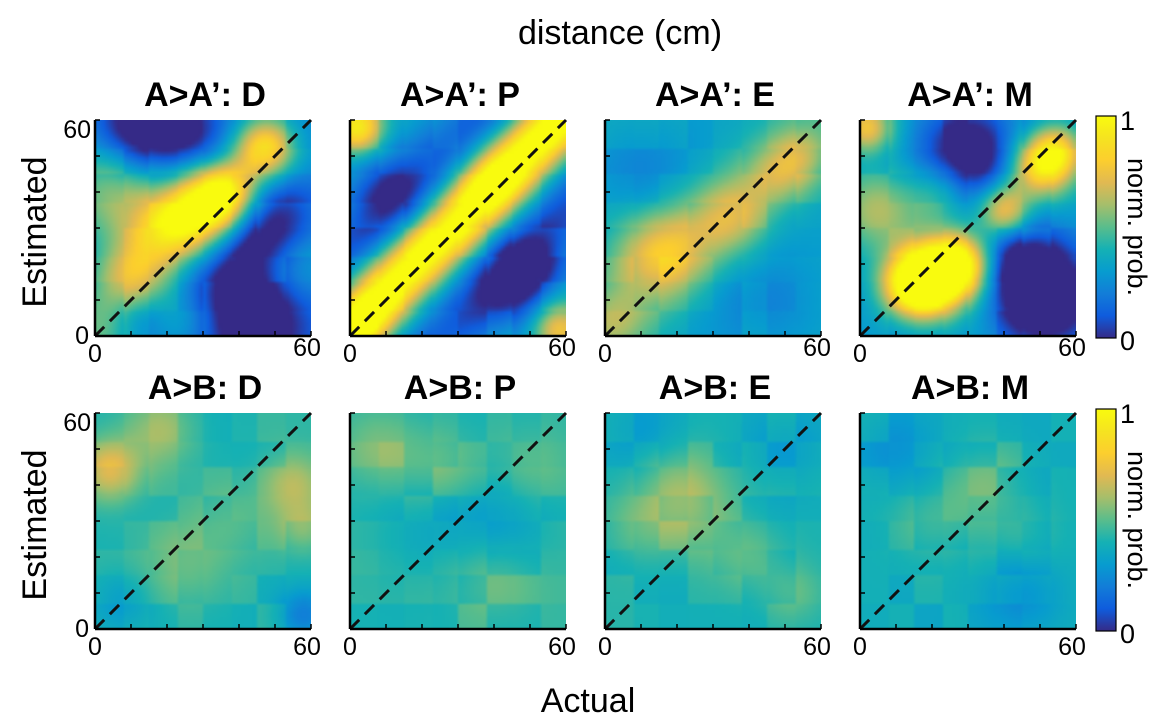 This screenshot has width=1162, height=719. What do you see at coordinates (35, 231) in the screenshot?
I see `y-axis-label-top: Estimated` at bounding box center [35, 231].